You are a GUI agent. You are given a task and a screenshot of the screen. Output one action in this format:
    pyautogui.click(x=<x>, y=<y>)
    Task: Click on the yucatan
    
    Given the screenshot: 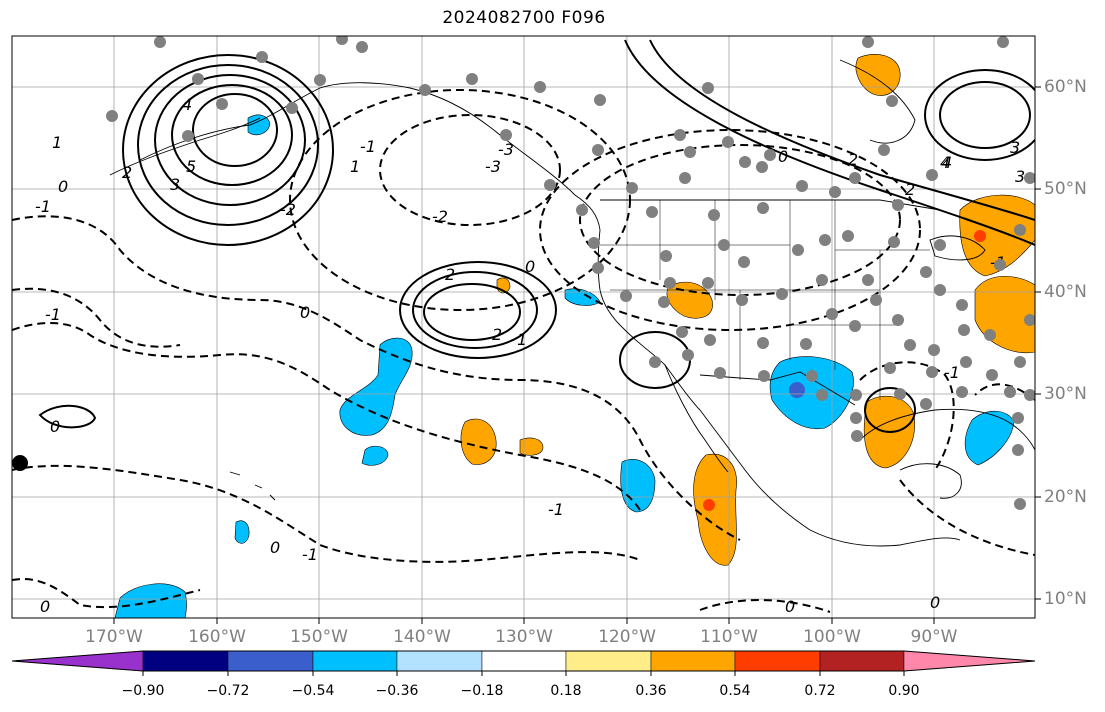 What is the action you would take?
    pyautogui.click(x=930, y=481)
    